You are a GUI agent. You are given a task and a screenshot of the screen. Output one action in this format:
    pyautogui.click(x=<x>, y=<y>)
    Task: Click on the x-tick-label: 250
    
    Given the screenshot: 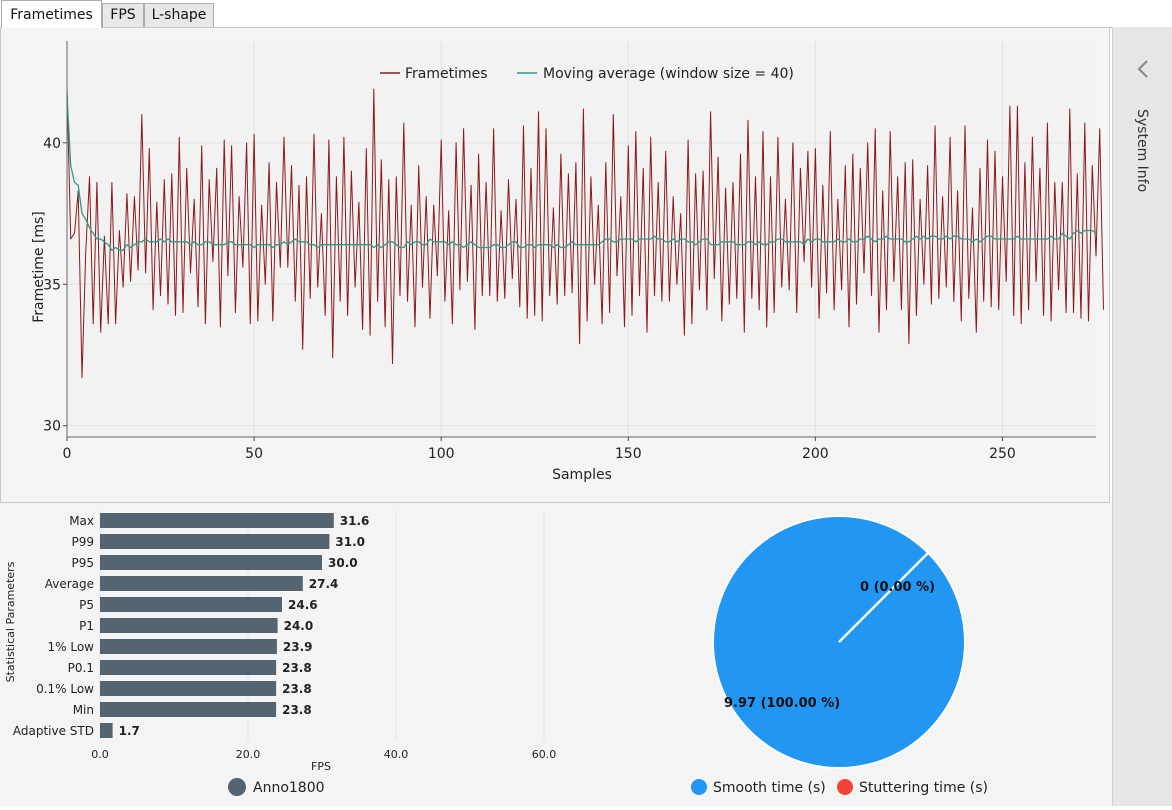 What is the action you would take?
    pyautogui.click(x=1002, y=454)
    